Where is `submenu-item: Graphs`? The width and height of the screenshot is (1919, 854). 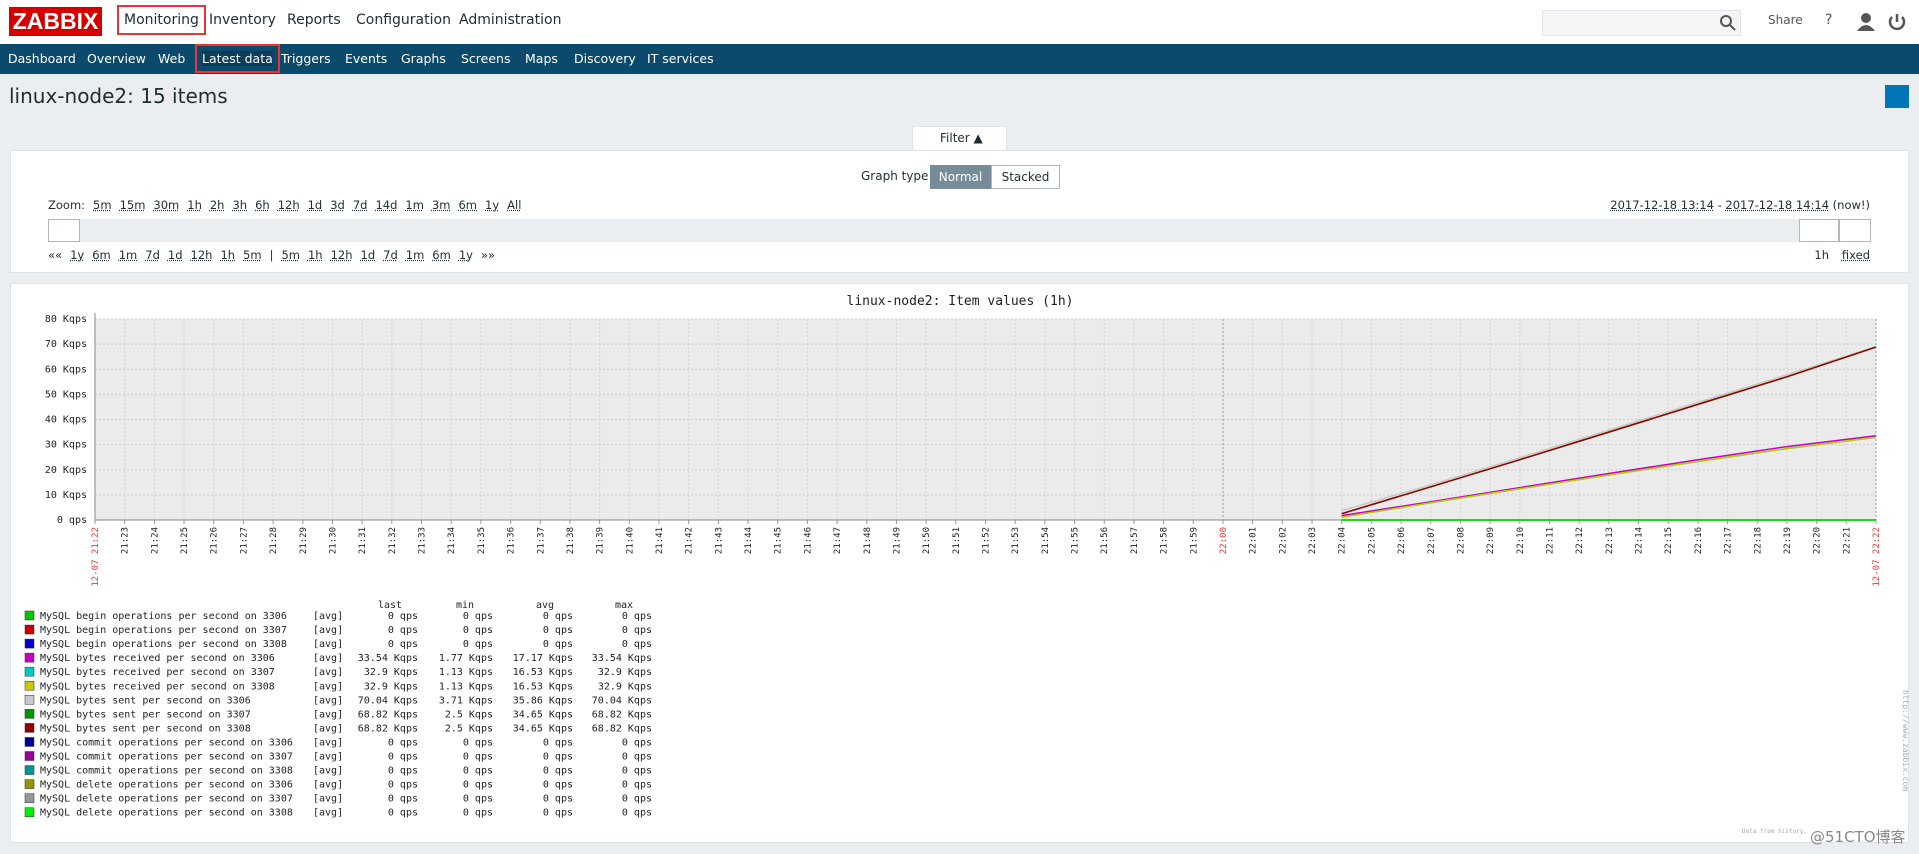 submenu-item: Graphs is located at coordinates (423, 58).